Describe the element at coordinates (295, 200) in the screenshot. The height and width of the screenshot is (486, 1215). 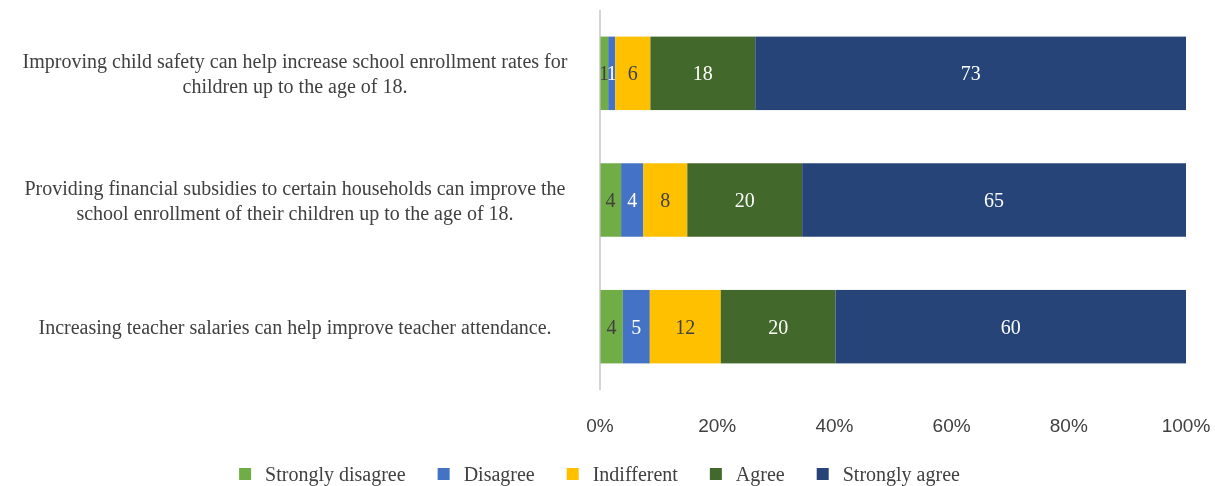
I see `y-tick-label: Providing financial subsidies to certain households can improve the school enrollment of their children up to the age of 18.` at that location.